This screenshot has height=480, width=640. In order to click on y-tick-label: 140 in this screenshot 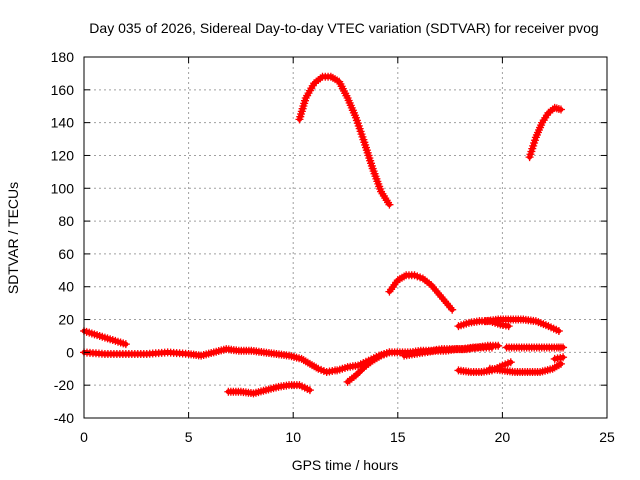, I will do `click(63, 123)`.